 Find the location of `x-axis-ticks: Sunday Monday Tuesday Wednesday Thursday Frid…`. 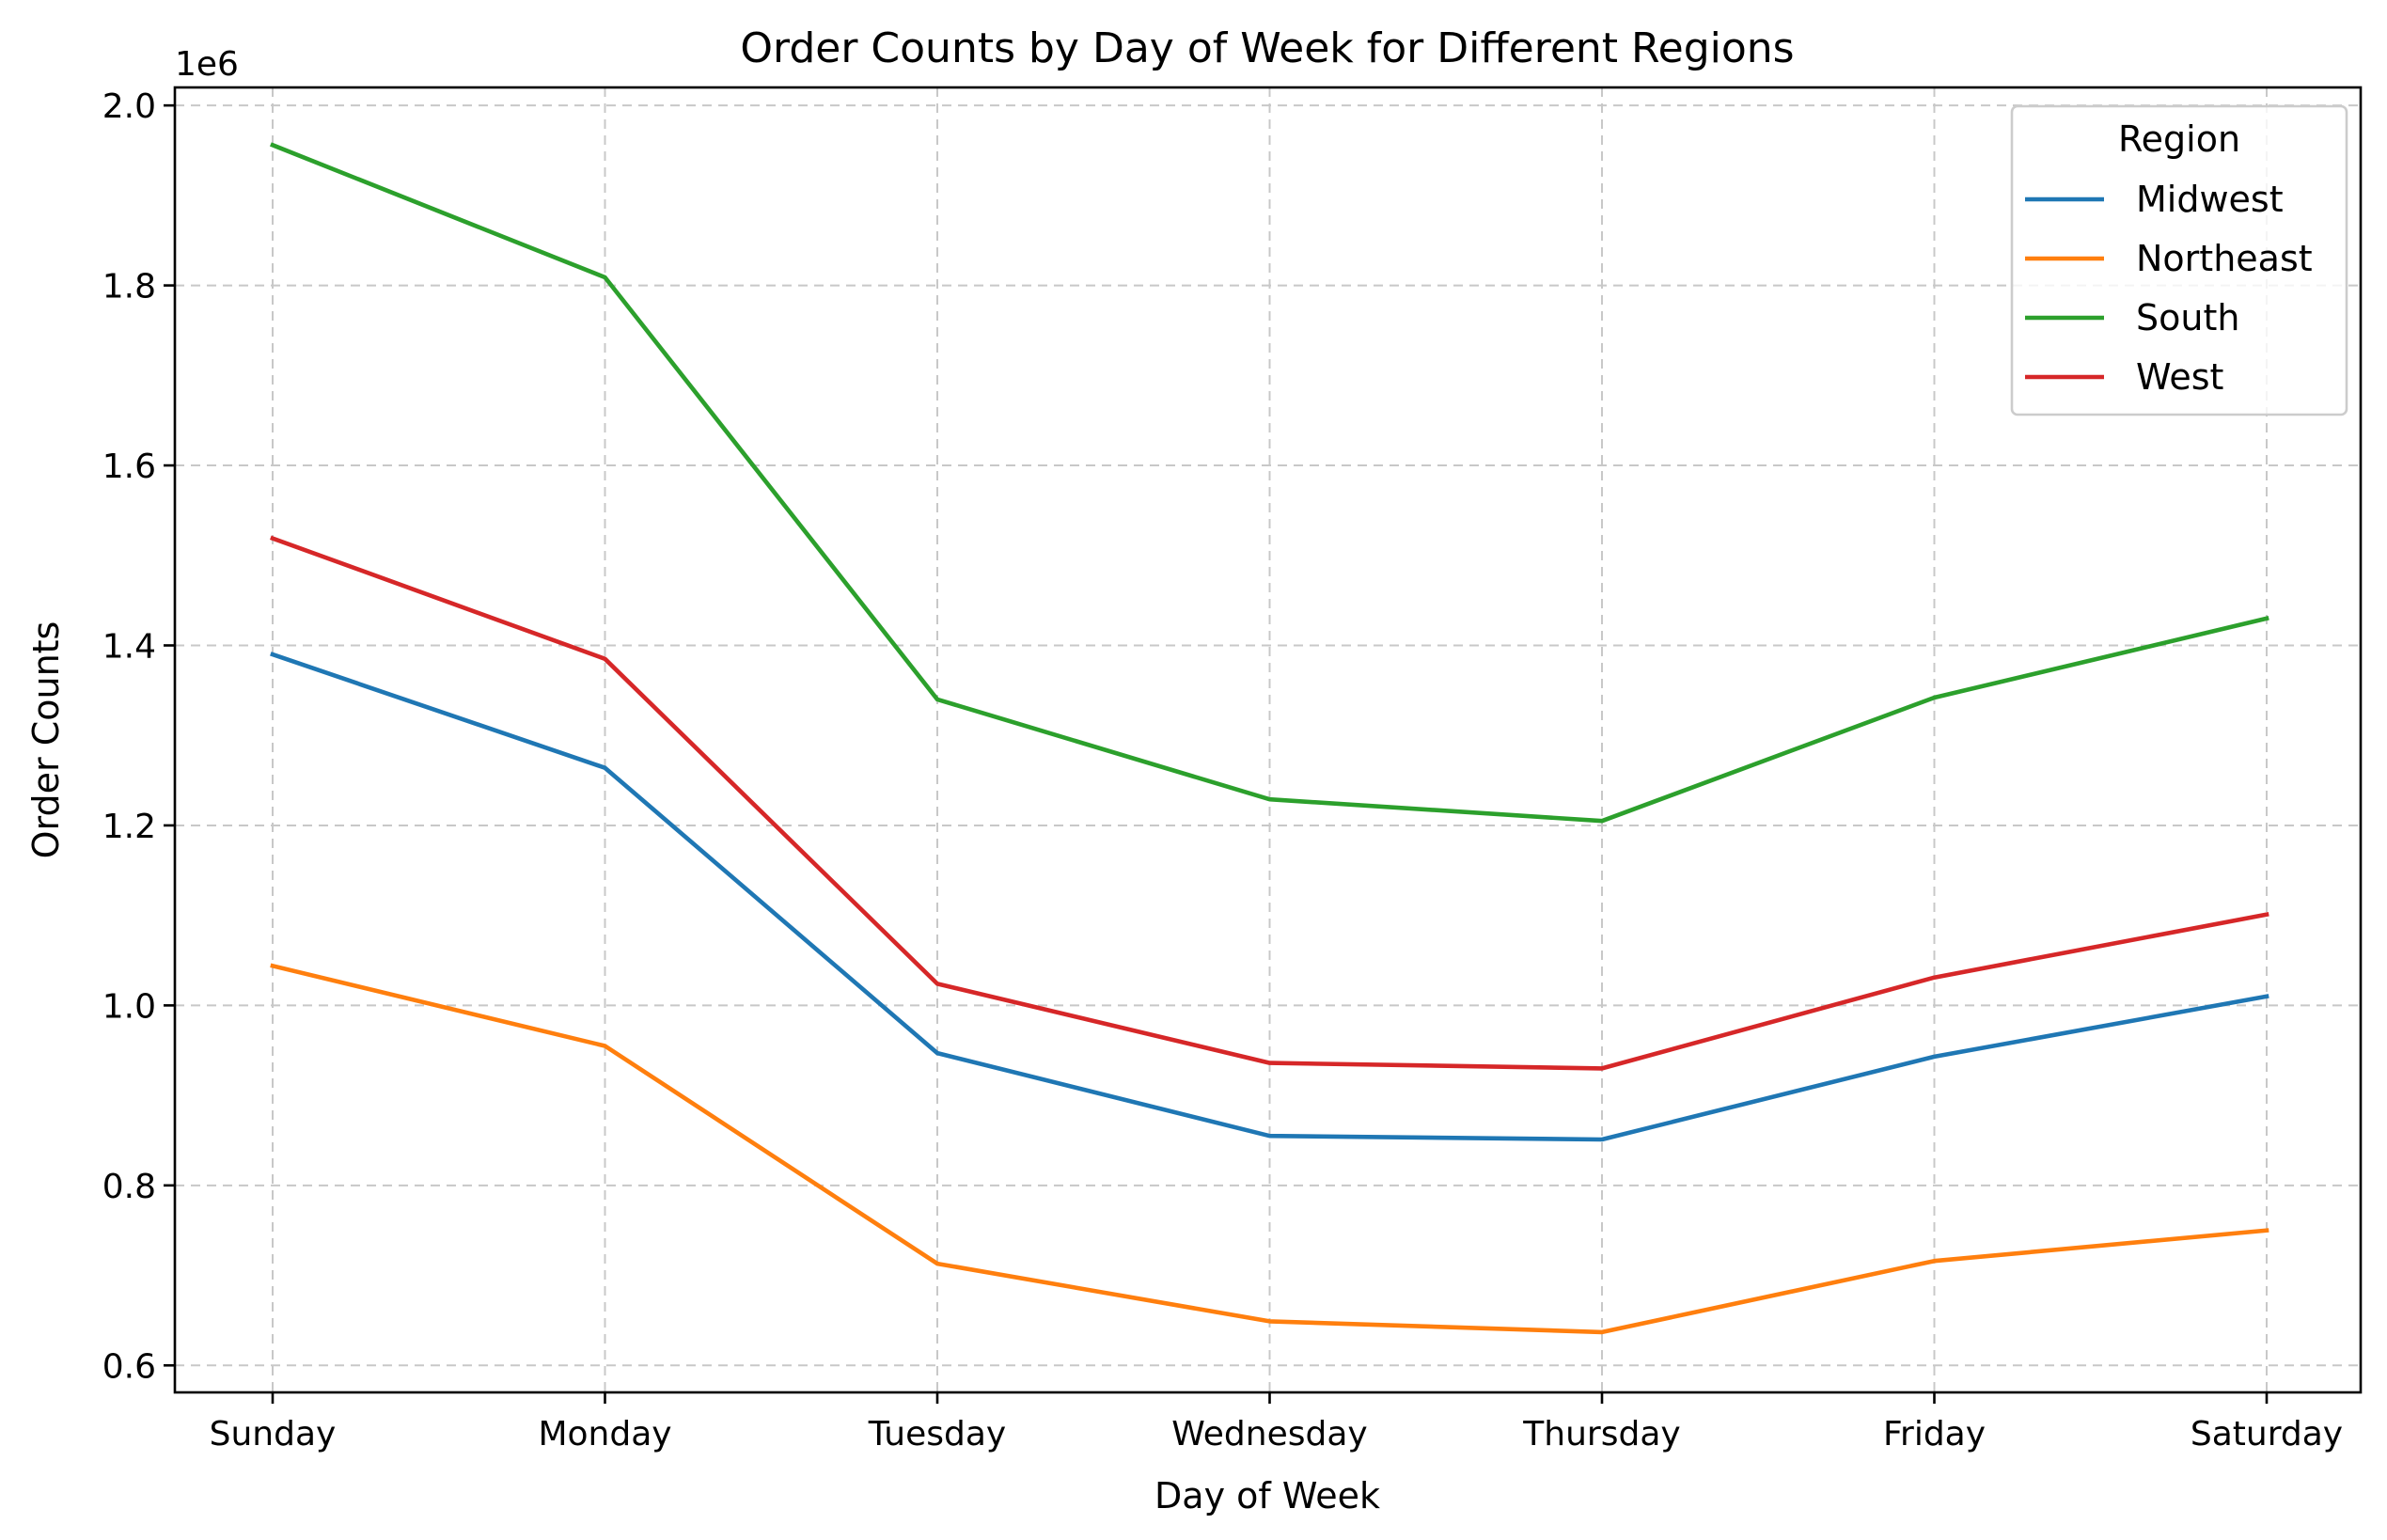

x-axis-ticks: Sunday Monday Tuesday Wednesday Thursday Frid… is located at coordinates (1276, 1423).